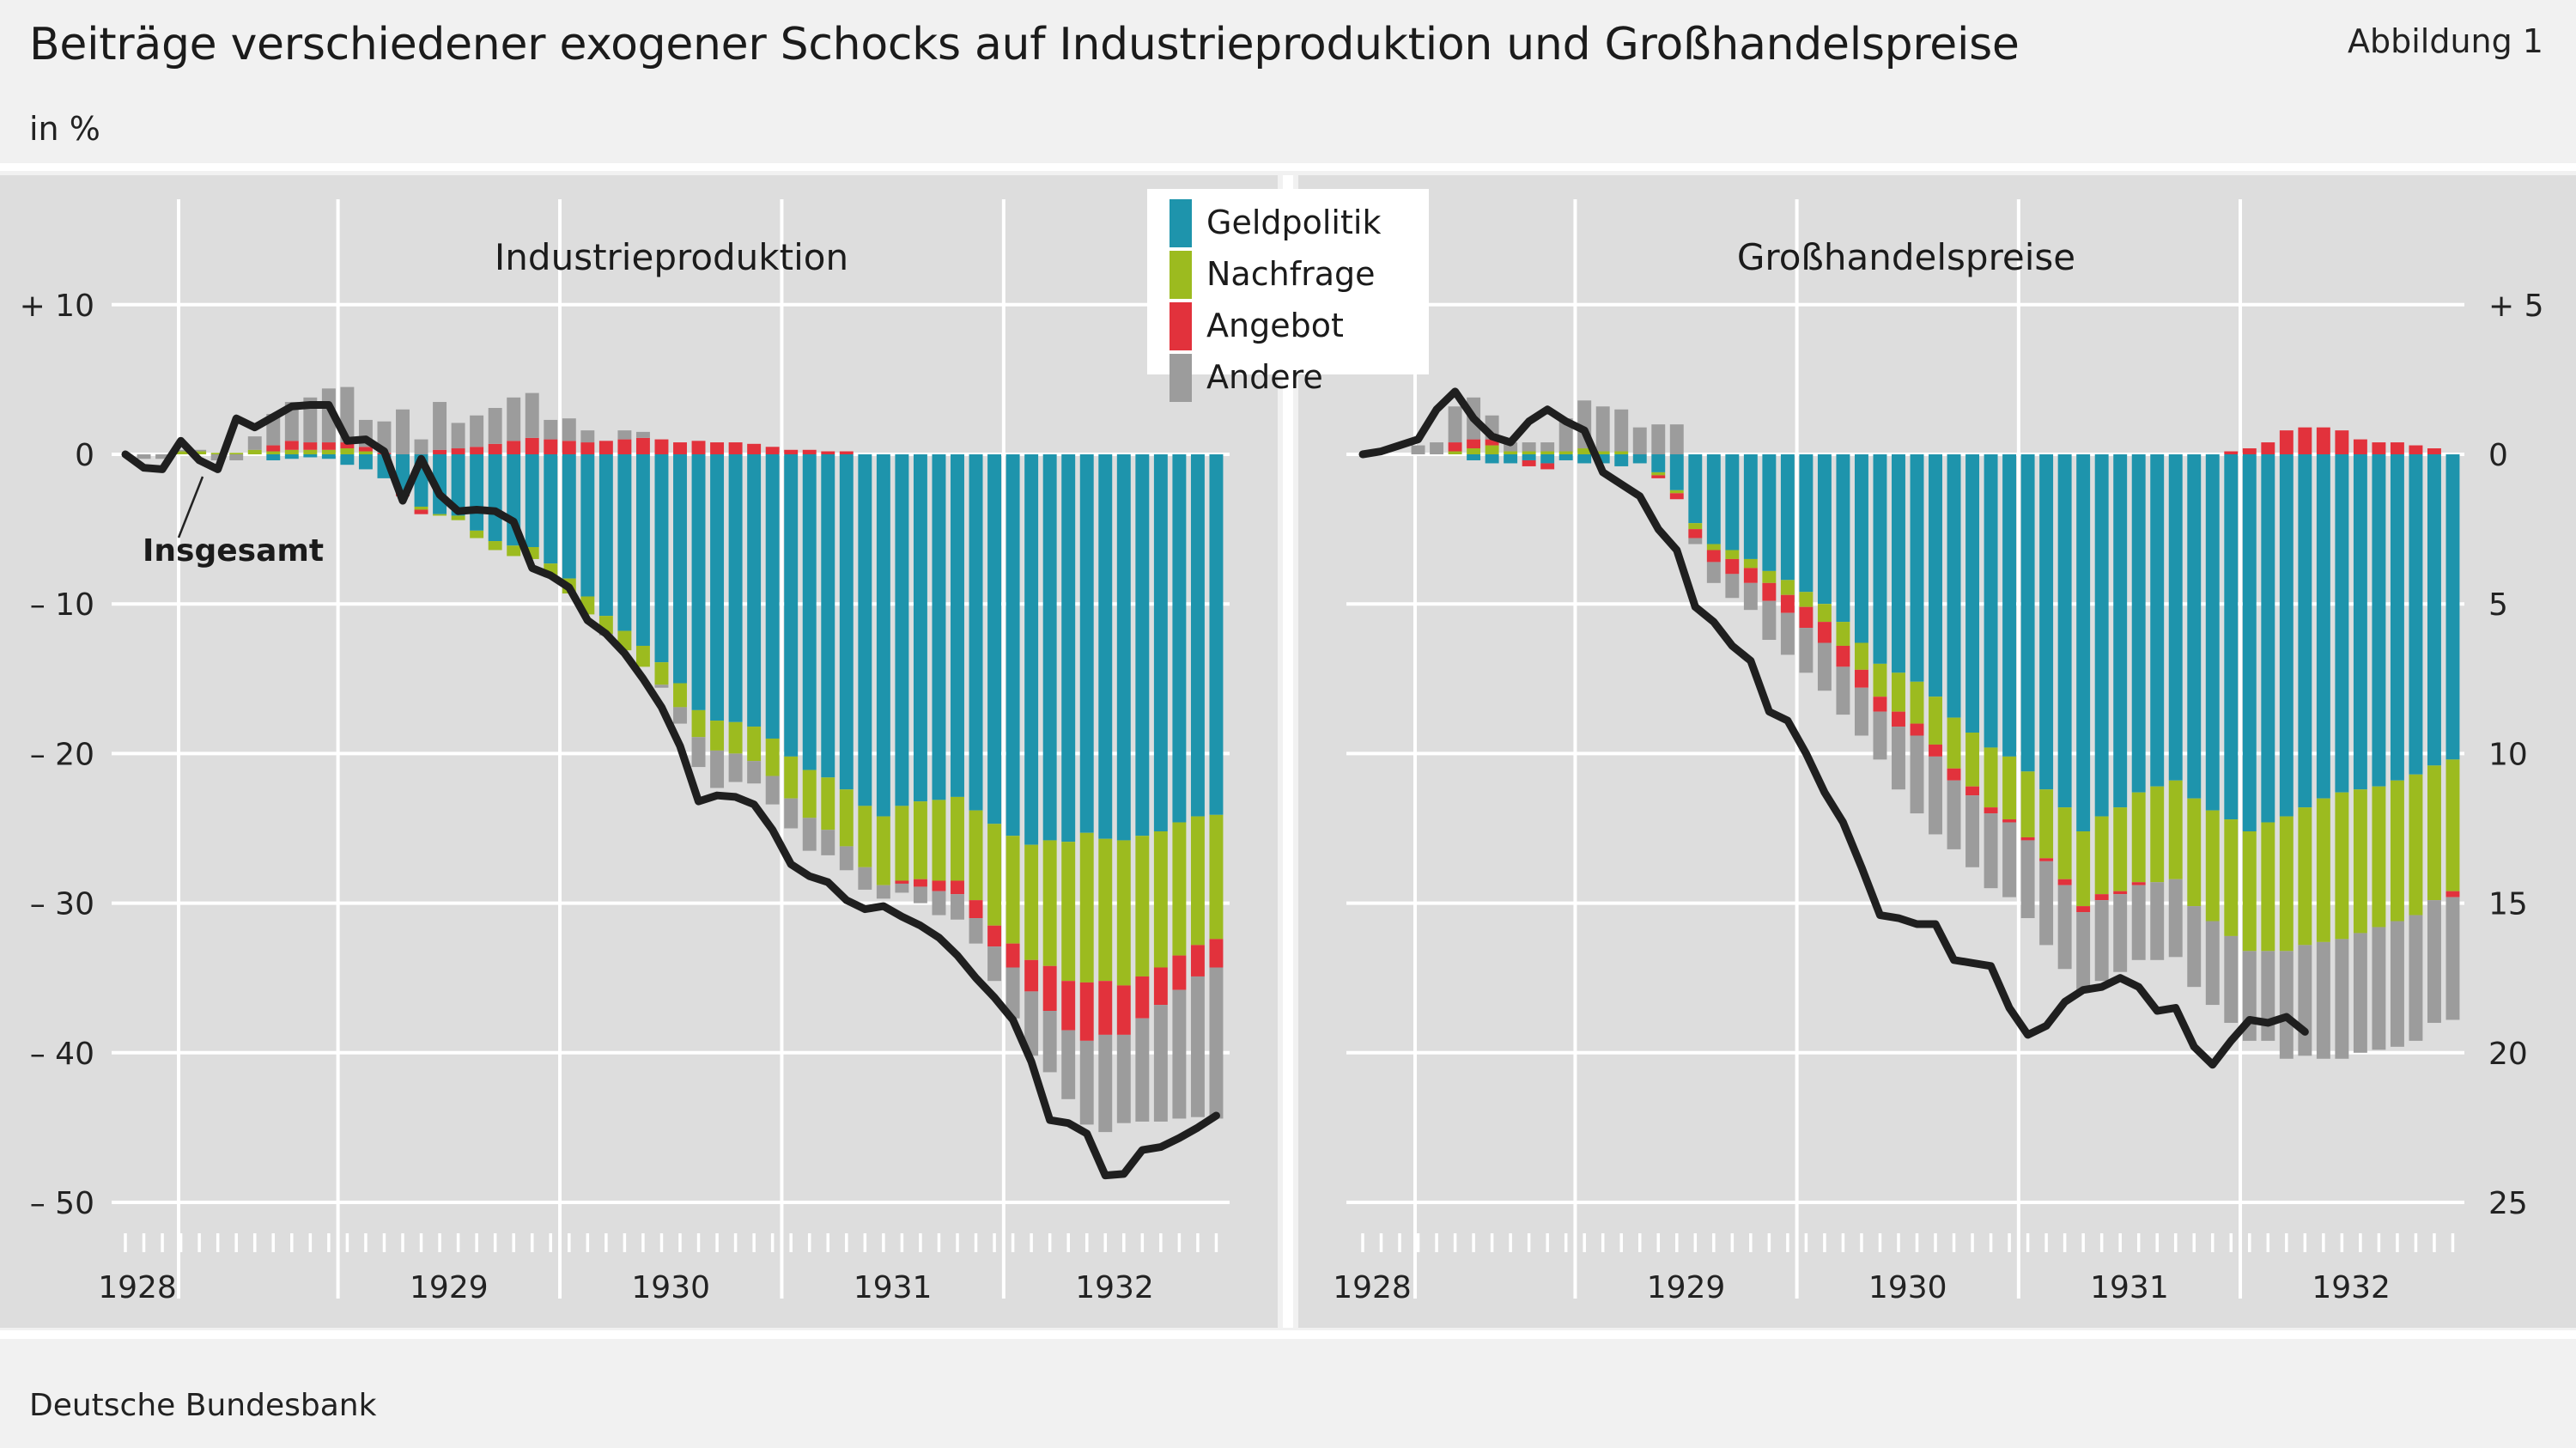 This screenshot has height=1448, width=2576. Describe the element at coordinates (2508, 904) in the screenshot. I see `y-tick-label: 15` at that location.